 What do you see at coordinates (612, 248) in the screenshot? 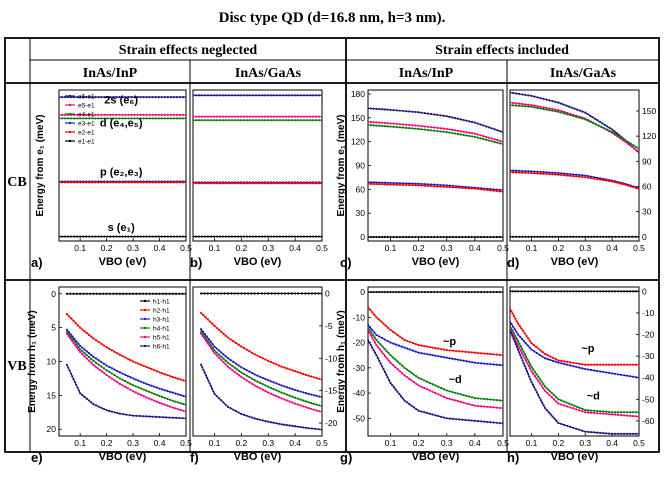
I see `x-tick-label: 0.4` at bounding box center [612, 248].